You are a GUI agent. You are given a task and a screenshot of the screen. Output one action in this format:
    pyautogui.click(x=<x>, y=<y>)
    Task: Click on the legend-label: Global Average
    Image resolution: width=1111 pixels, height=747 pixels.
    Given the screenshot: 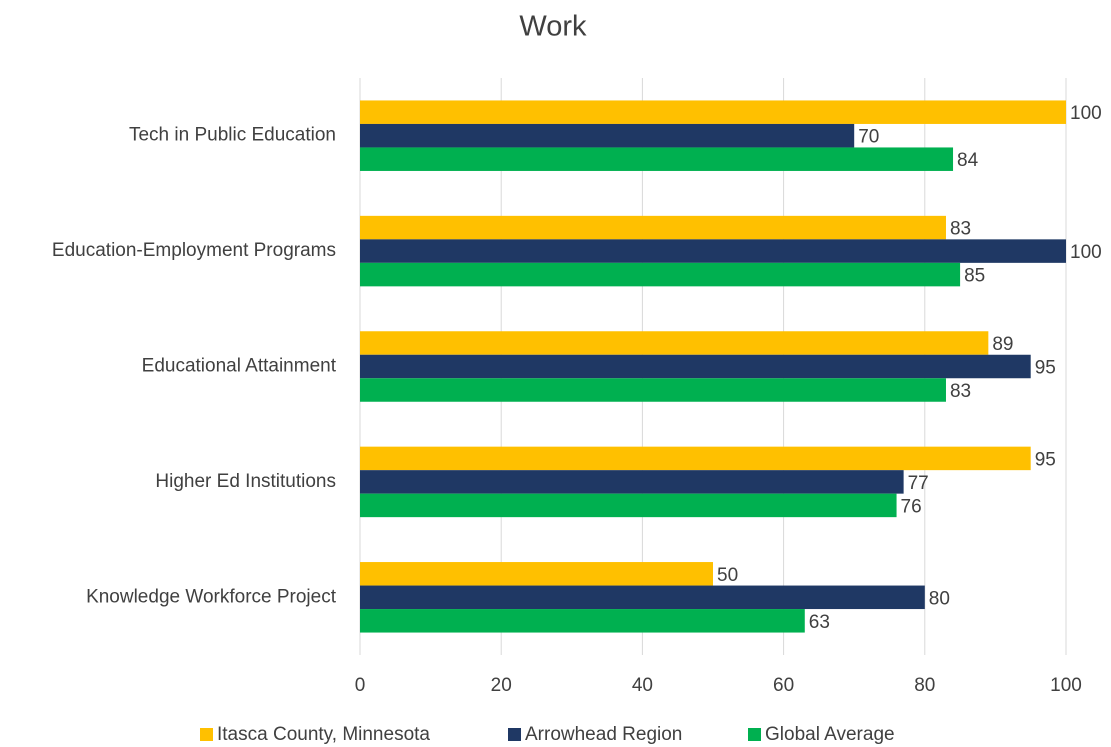 What is the action you would take?
    pyautogui.click(x=830, y=734)
    